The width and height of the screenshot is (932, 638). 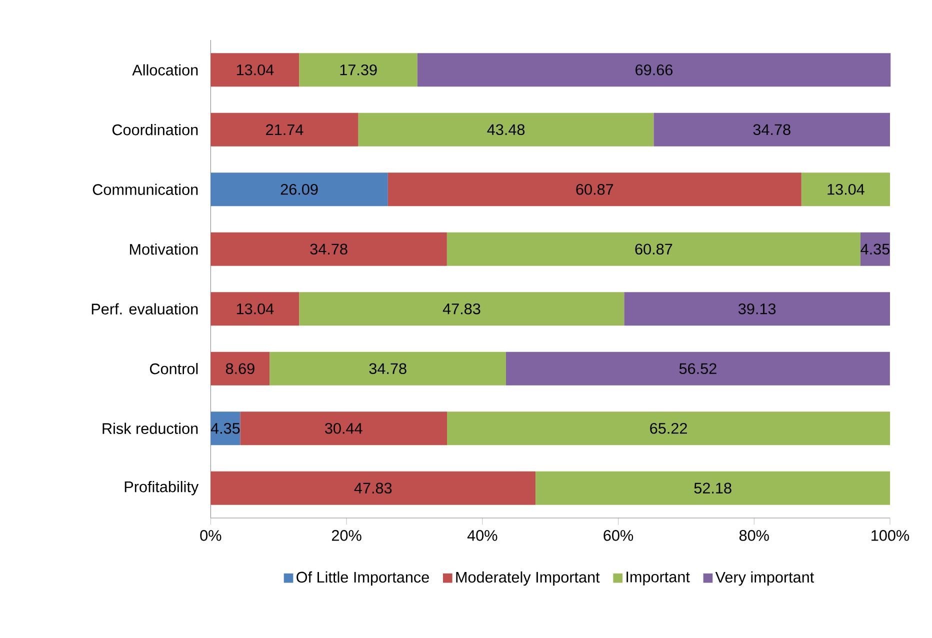 What do you see at coordinates (891, 535) in the screenshot?
I see `x-tick-label: 100%` at bounding box center [891, 535].